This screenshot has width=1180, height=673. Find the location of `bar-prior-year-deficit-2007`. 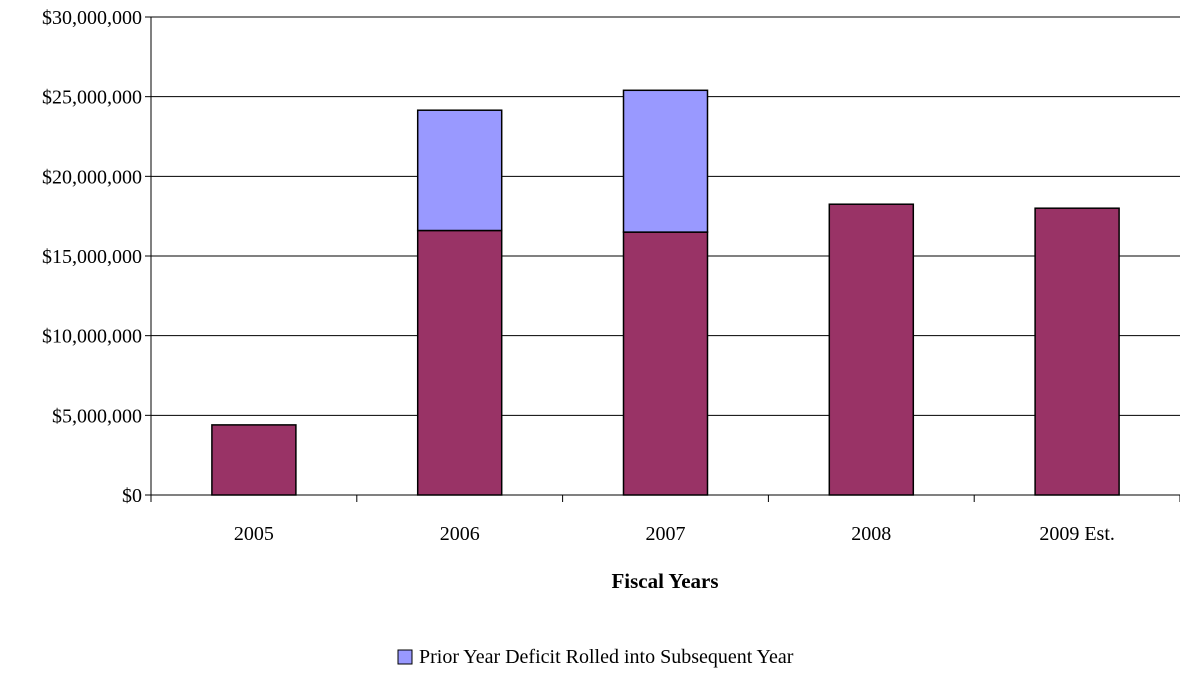

bar-prior-year-deficit-2007 is located at coordinates (665, 161).